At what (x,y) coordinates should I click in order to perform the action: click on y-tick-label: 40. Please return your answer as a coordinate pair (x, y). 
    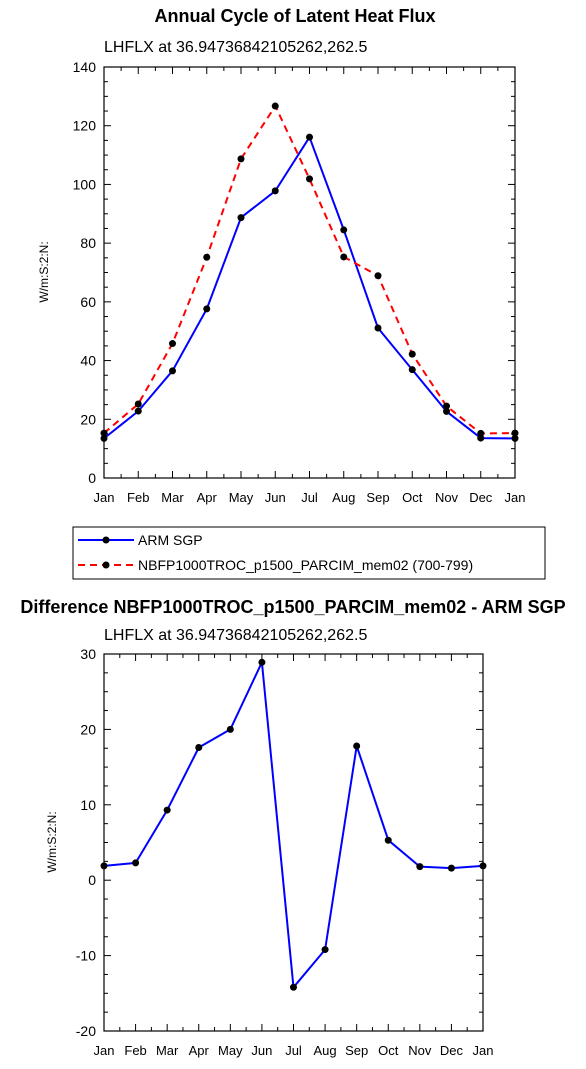
    Looking at the image, I should click on (88, 361).